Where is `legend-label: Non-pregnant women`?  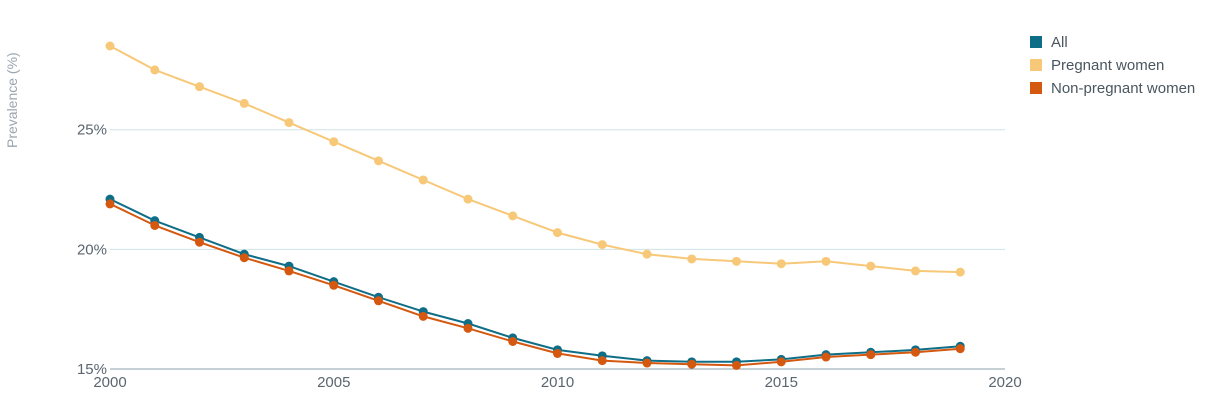
legend-label: Non-pregnant women is located at coordinates (1123, 88).